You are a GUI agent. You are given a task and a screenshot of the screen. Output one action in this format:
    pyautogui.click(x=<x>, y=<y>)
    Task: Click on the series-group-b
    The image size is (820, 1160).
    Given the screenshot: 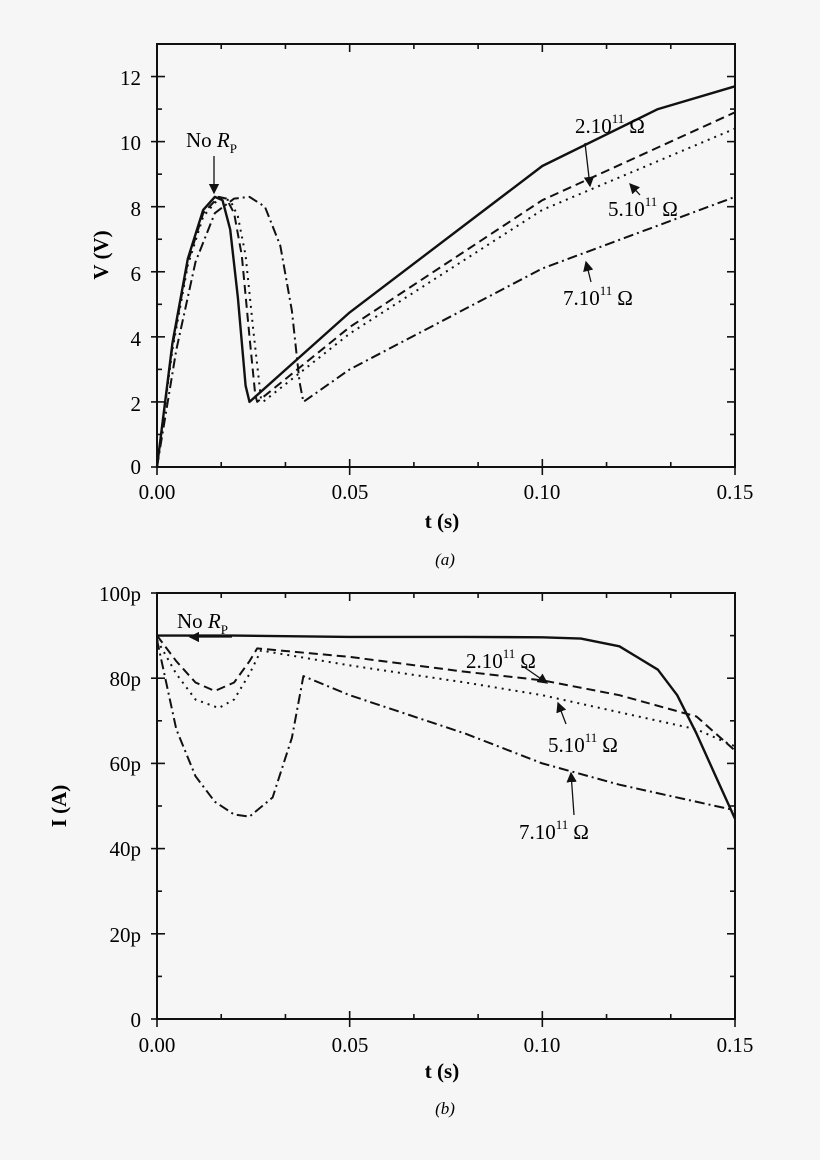 What is the action you would take?
    pyautogui.click(x=446, y=727)
    